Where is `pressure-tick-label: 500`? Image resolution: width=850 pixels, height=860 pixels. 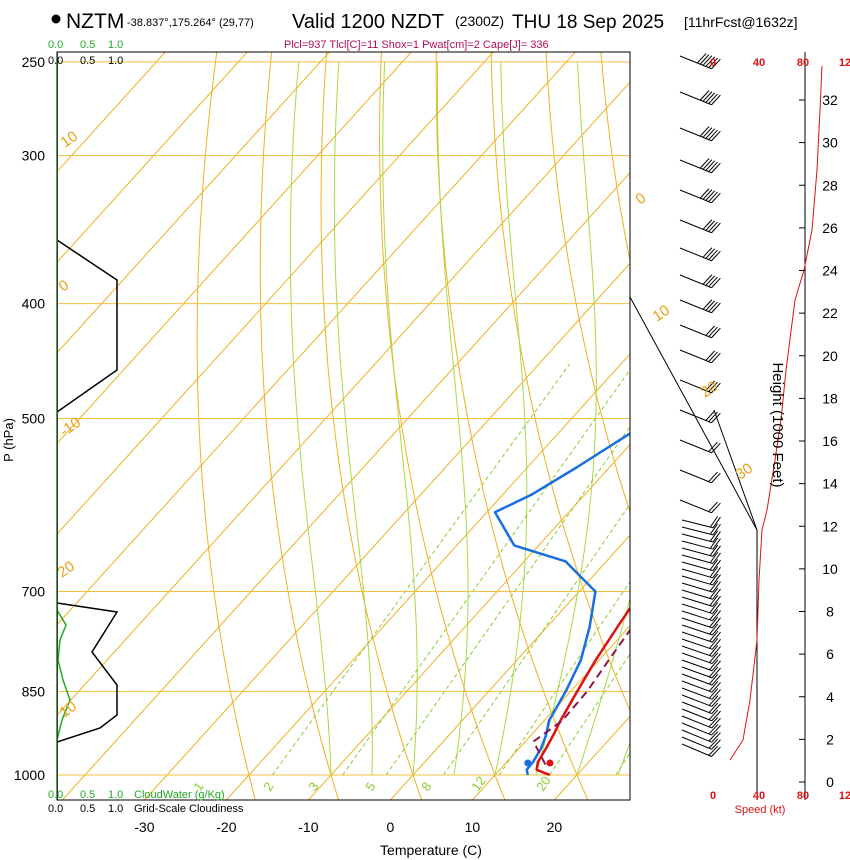
pressure-tick-label: 500 is located at coordinates (34, 418).